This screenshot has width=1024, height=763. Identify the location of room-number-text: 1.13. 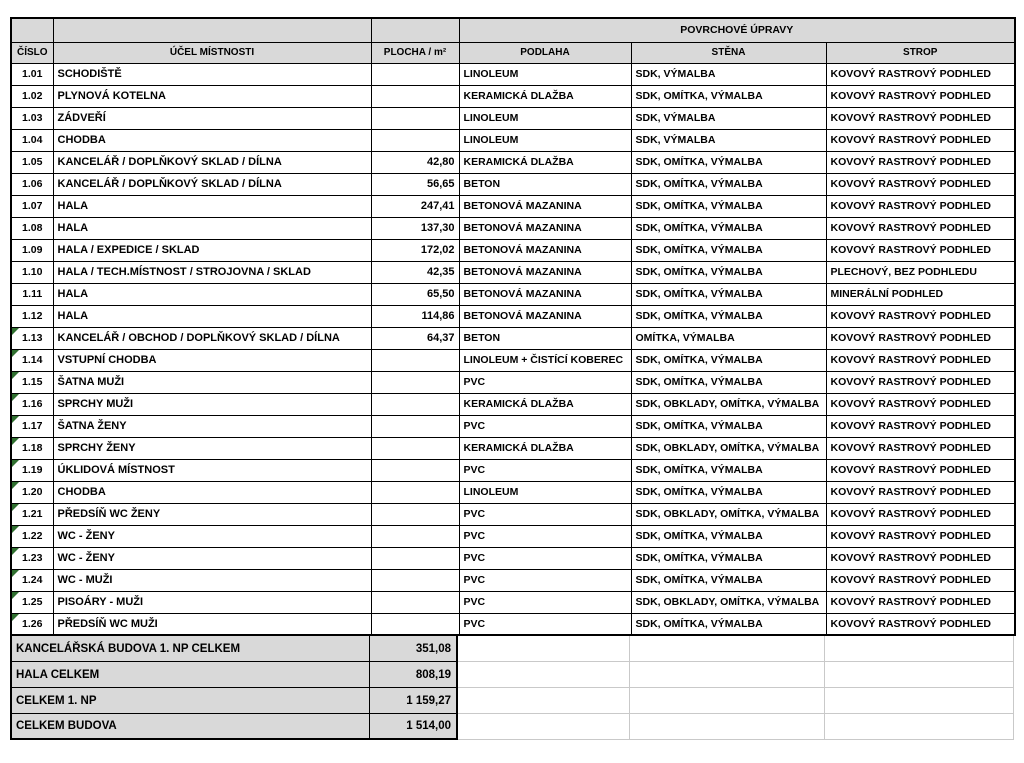
(32, 338).